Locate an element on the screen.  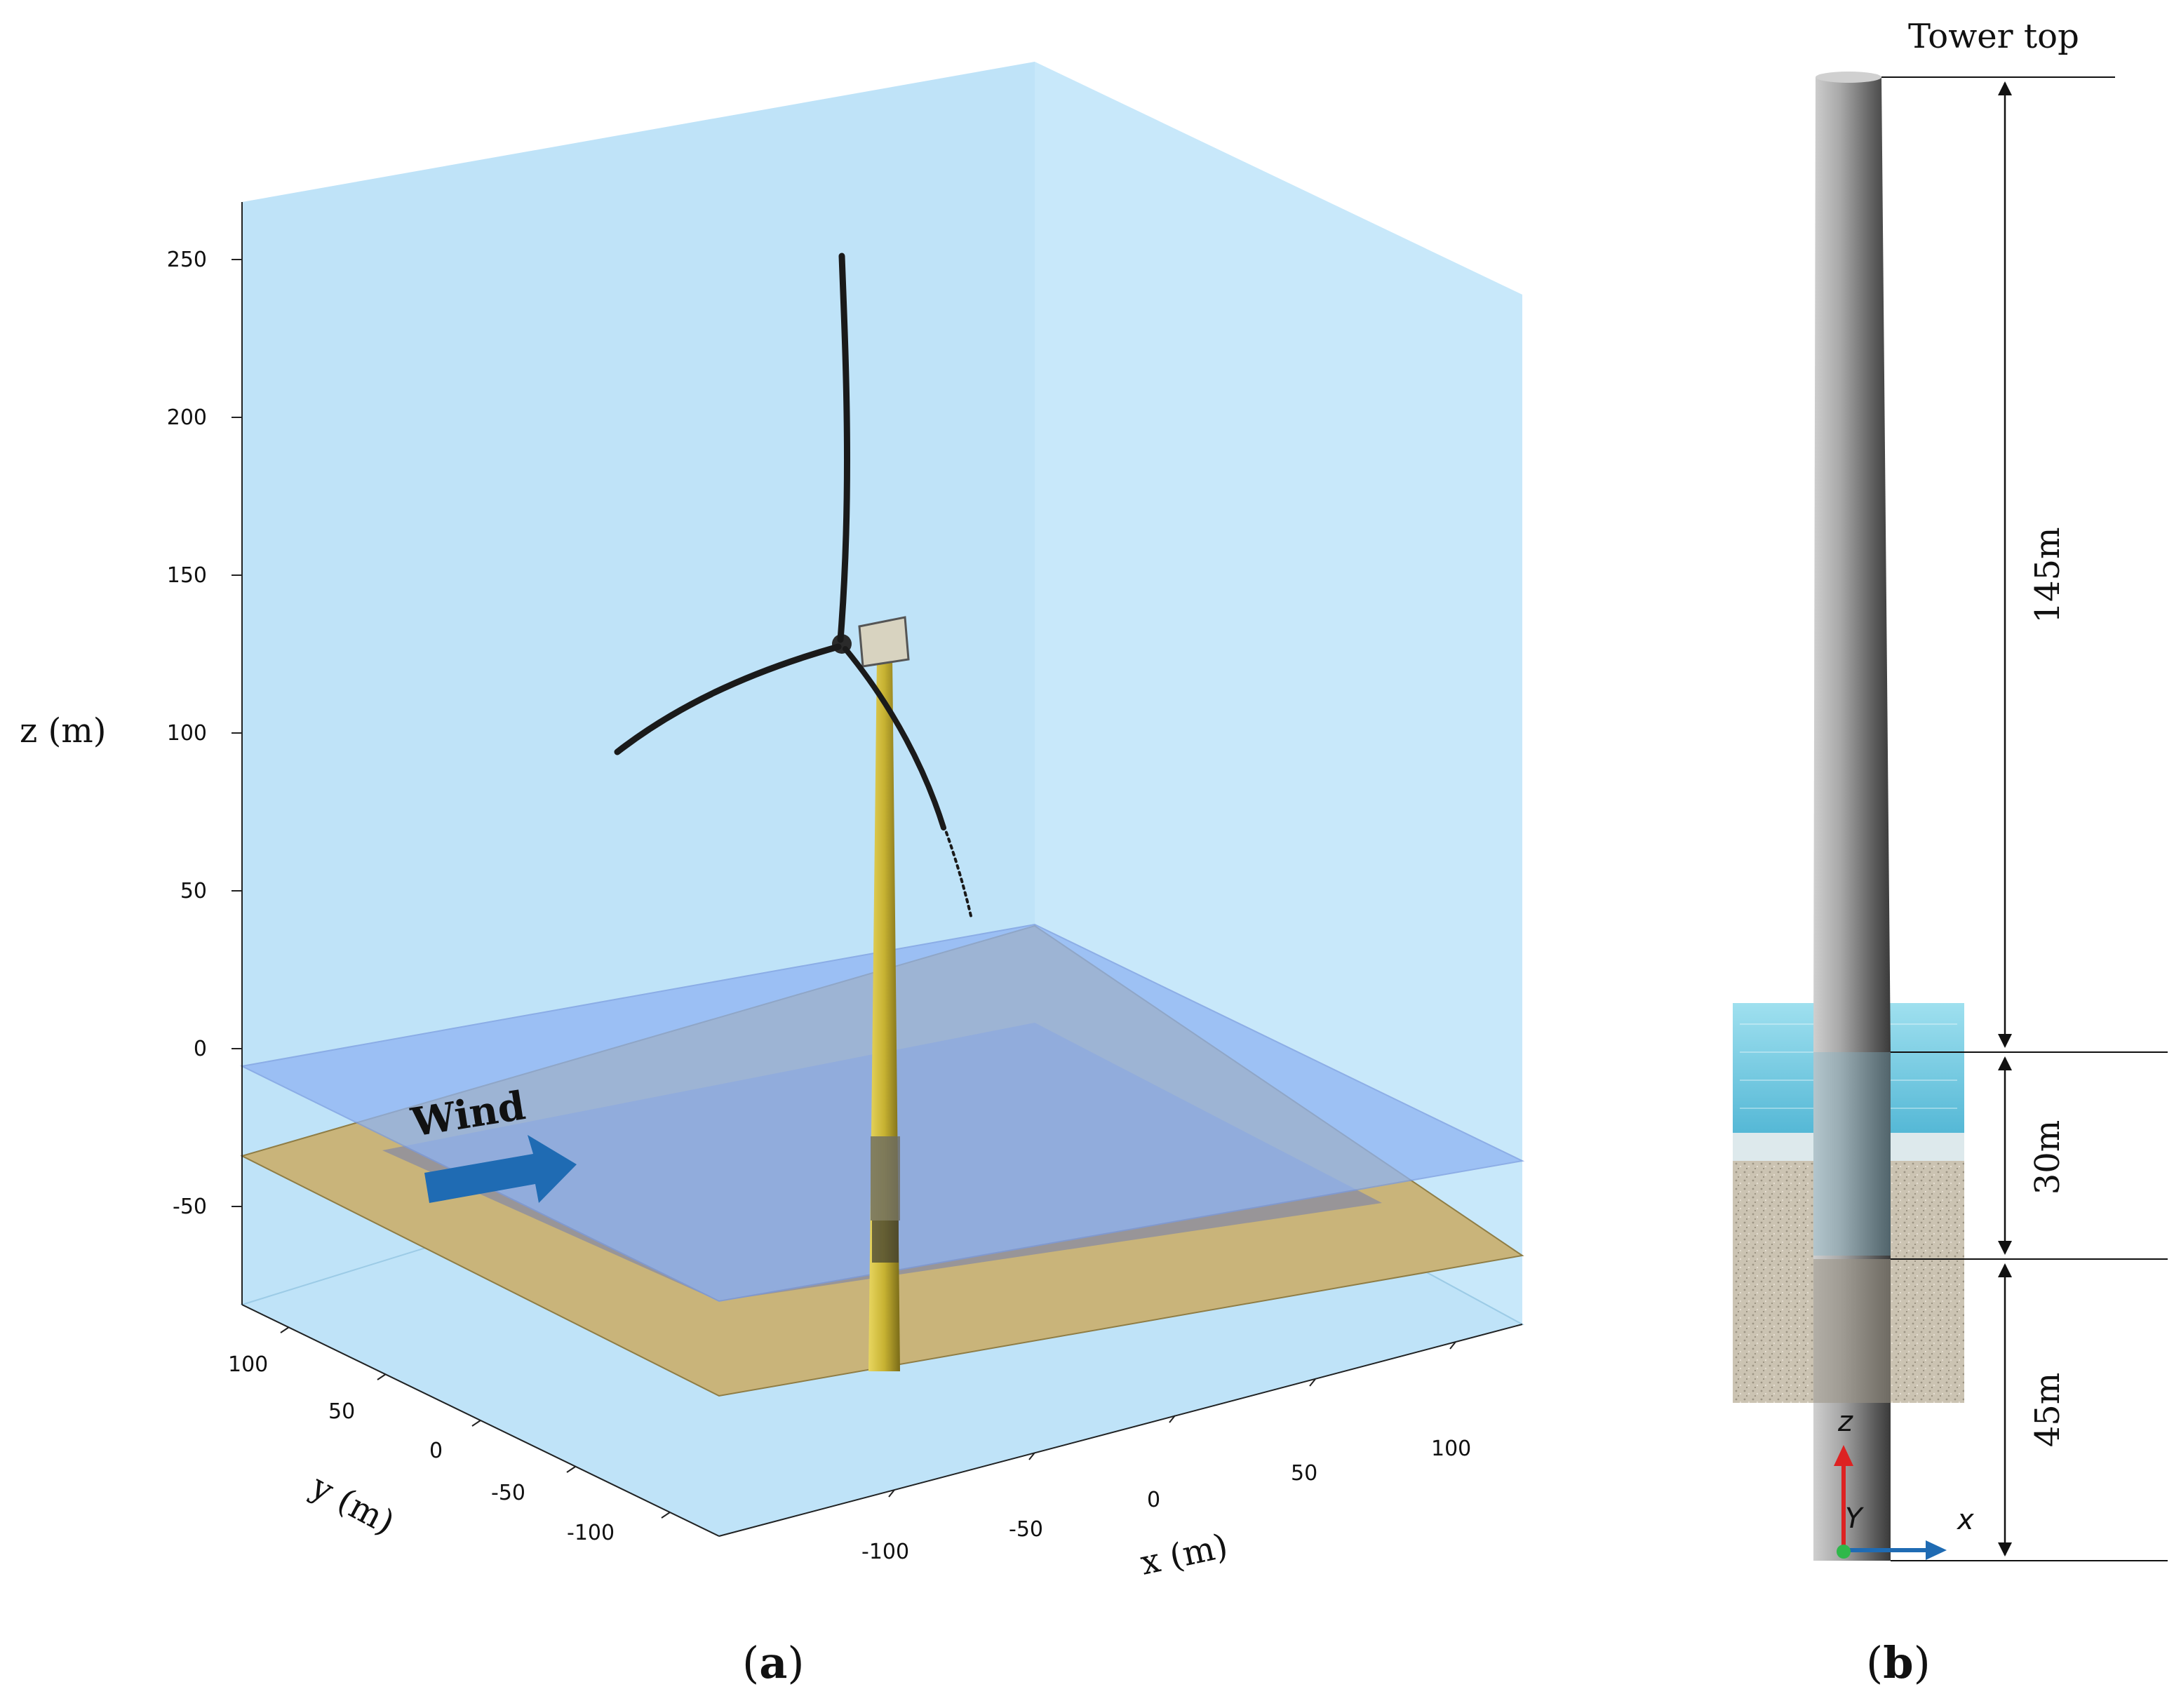
y-tick-label: -100 is located at coordinates (591, 1533).